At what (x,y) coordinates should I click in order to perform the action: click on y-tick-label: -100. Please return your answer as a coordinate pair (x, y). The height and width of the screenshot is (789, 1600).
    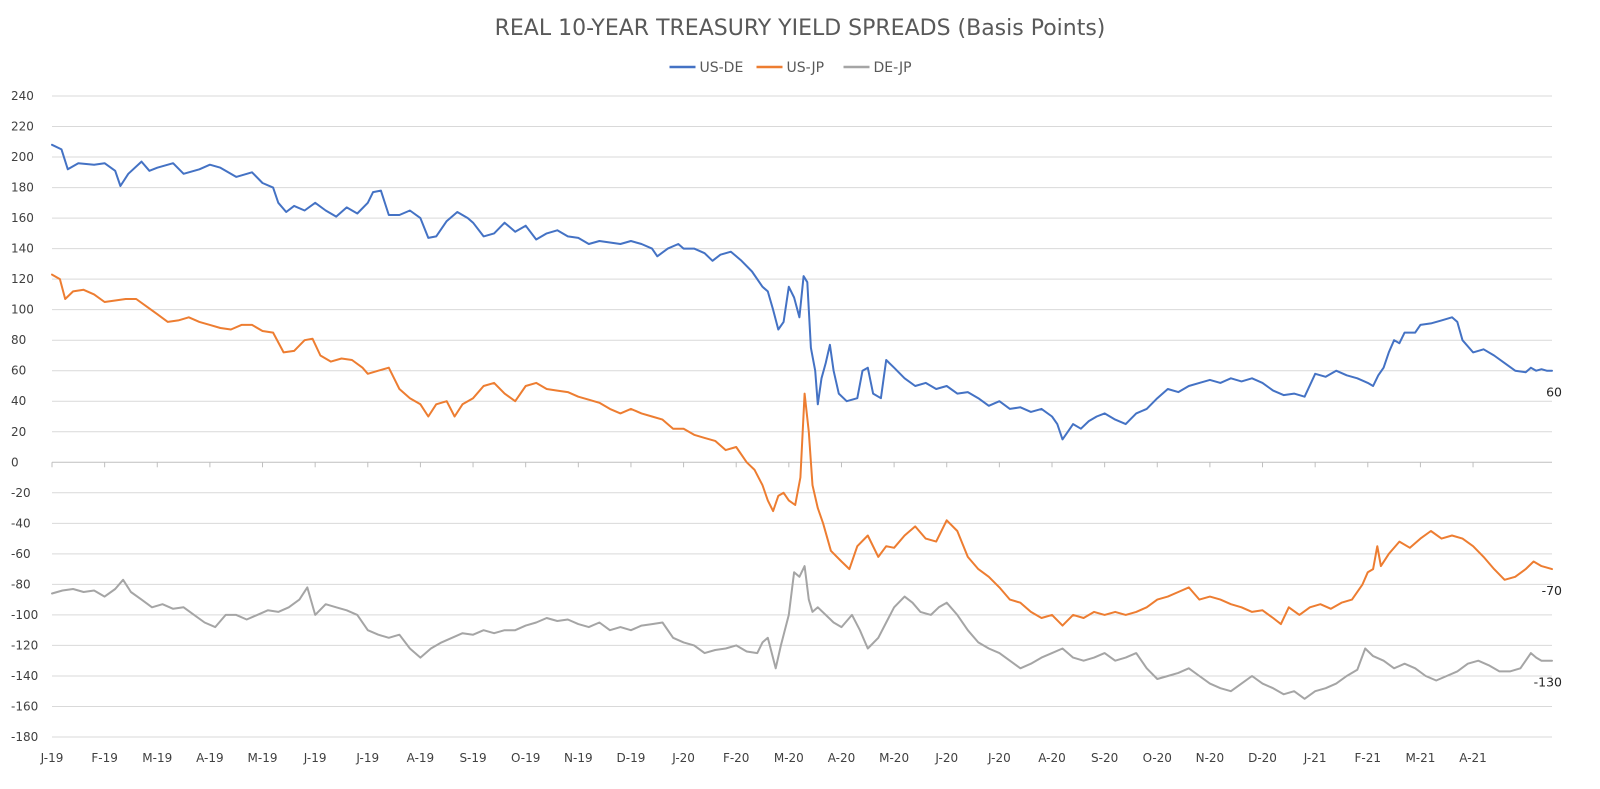
    Looking at the image, I should click on (24, 615).